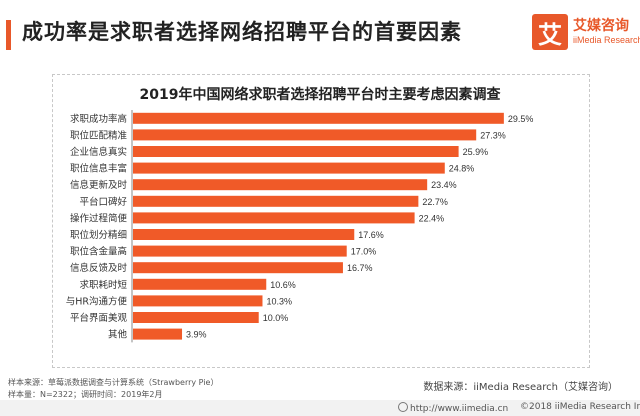 This screenshot has width=640, height=416. Describe the element at coordinates (98, 252) in the screenshot. I see `category-label: 职位含金量高` at that location.